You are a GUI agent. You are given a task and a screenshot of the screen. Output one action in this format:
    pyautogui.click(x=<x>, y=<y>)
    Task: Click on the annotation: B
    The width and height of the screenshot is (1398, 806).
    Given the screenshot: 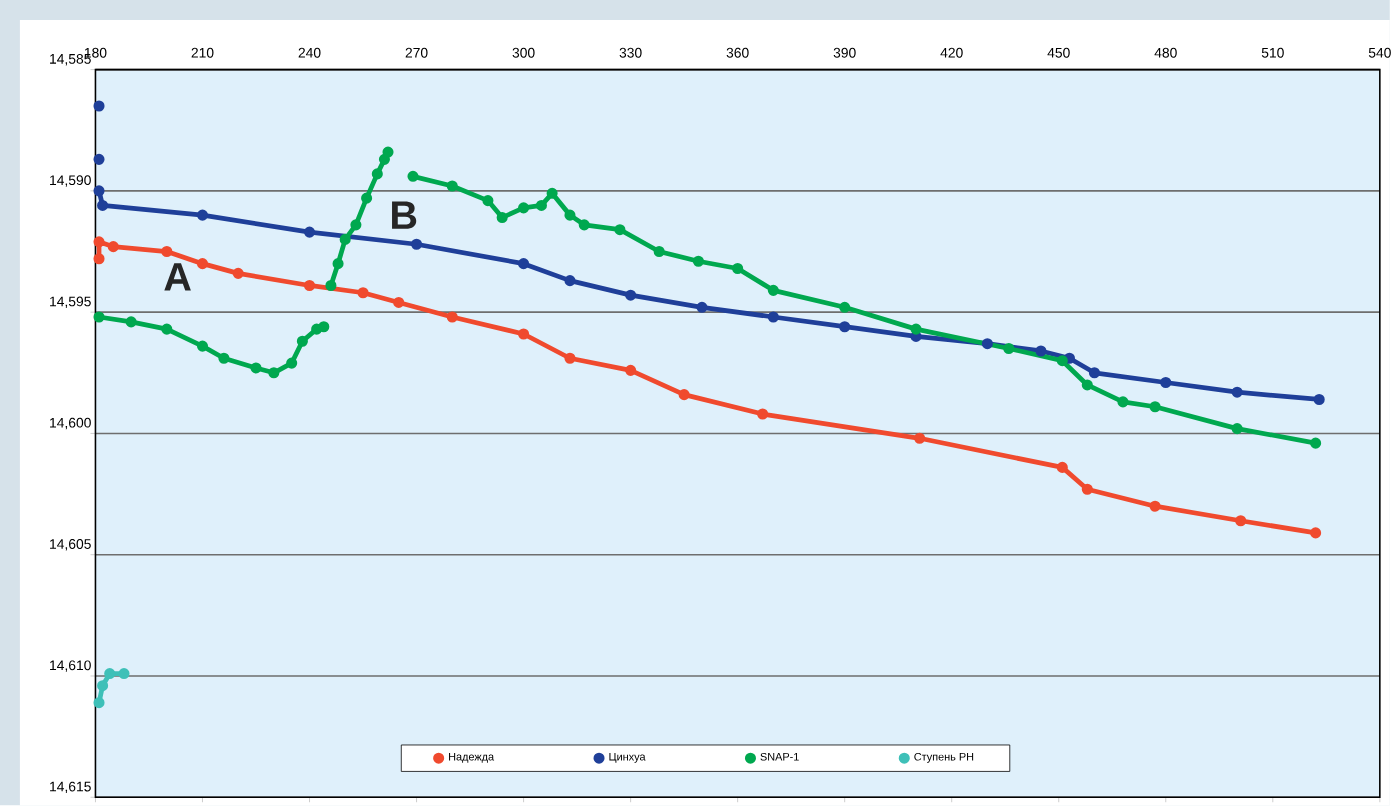 What is the action you would take?
    pyautogui.click(x=404, y=215)
    